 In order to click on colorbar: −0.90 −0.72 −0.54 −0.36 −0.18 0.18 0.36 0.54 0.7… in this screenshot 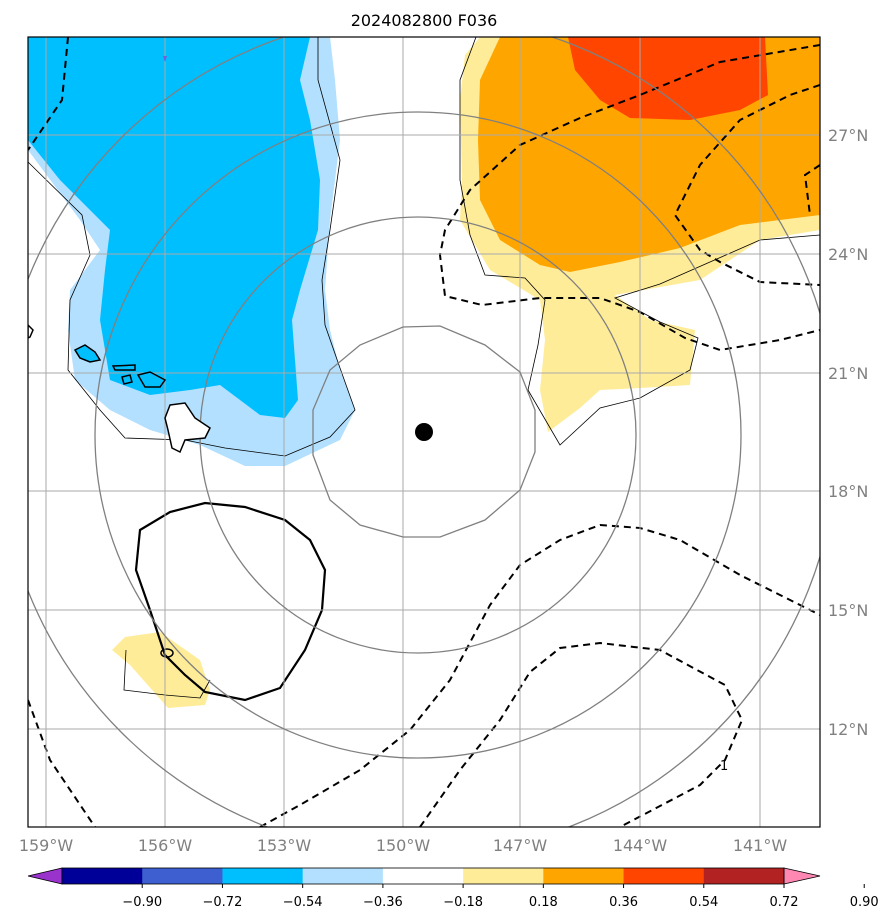, I will do `click(453, 888)`.